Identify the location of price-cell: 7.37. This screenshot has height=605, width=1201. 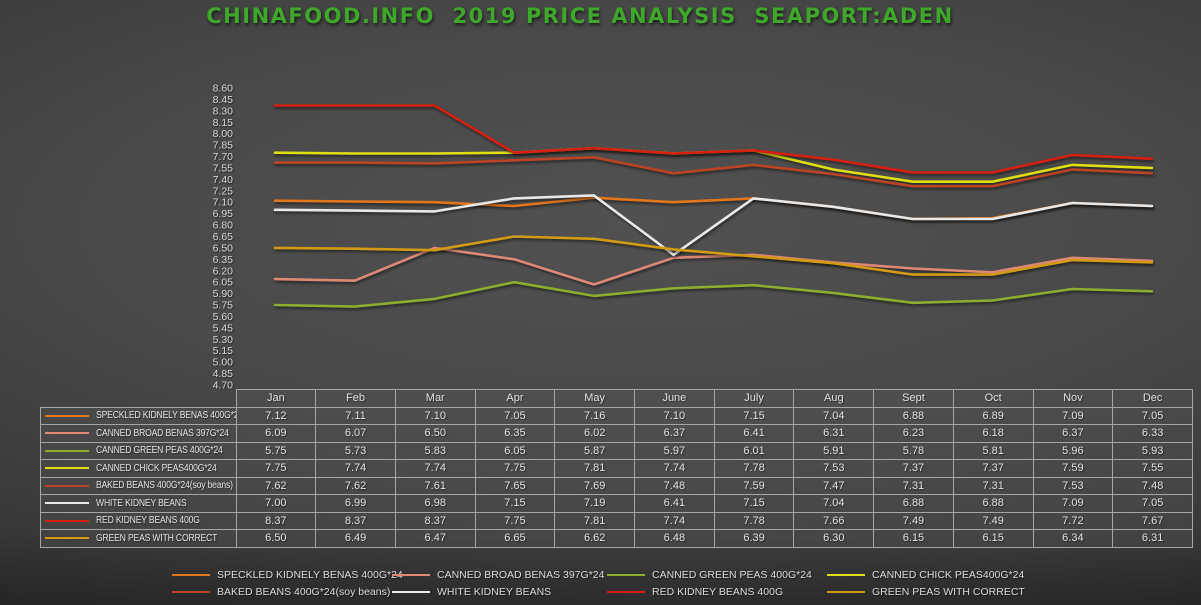
(913, 468).